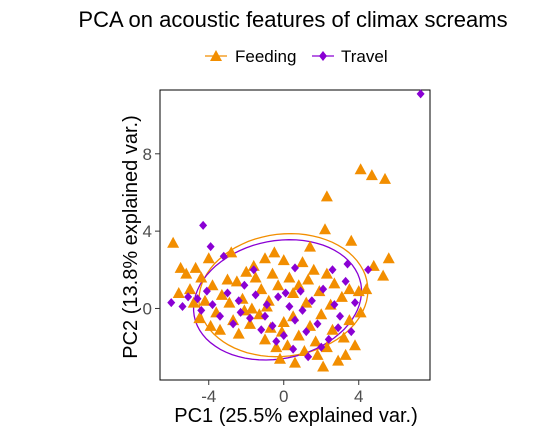  I want to click on y-axis: 0 4 8, so click(151, 231).